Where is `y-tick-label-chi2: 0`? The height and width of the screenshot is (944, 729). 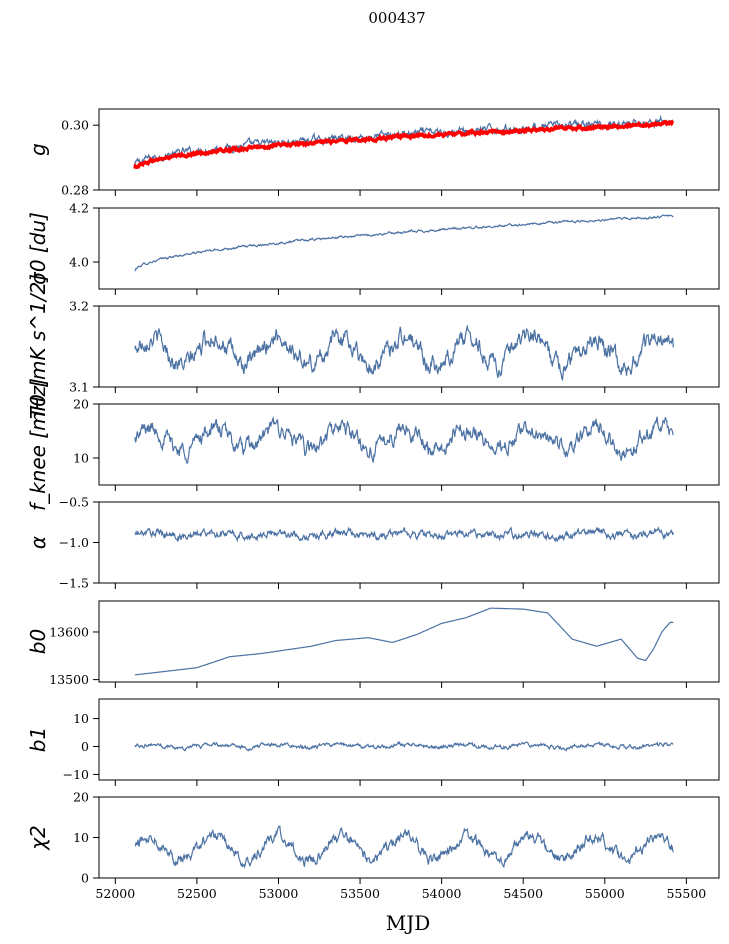
y-tick-label-chi2: 0 is located at coordinates (85, 878).